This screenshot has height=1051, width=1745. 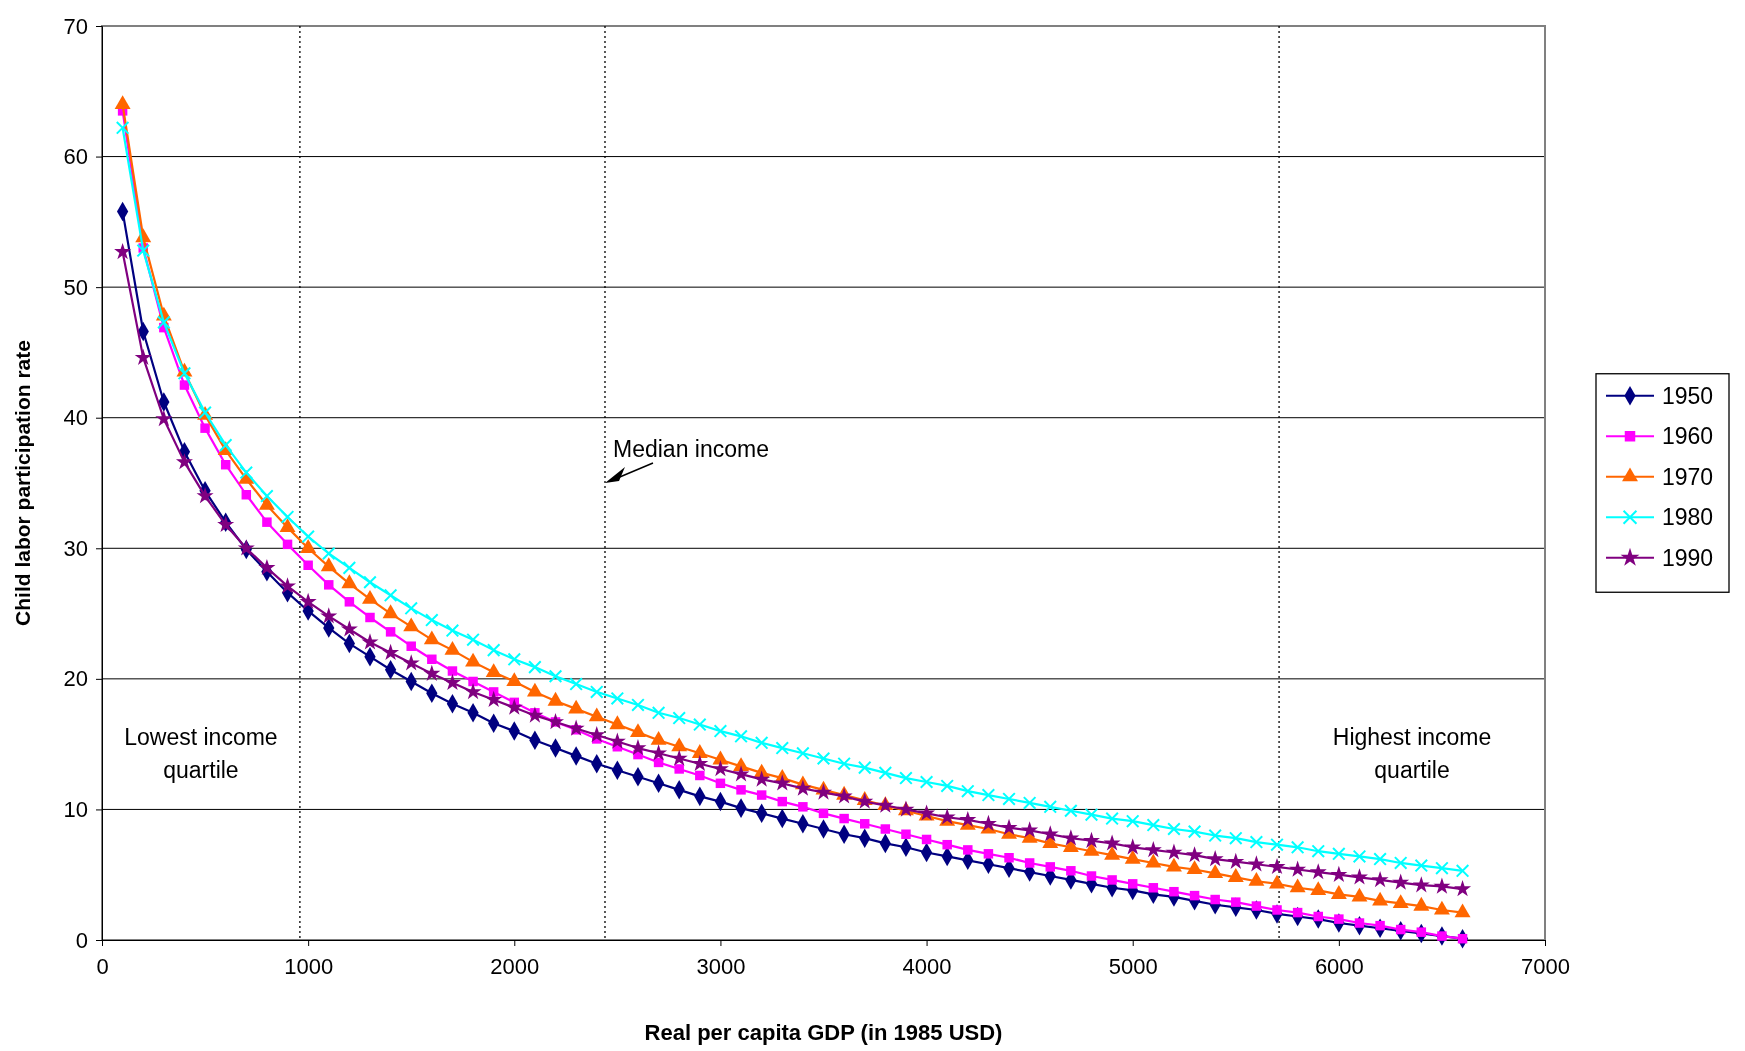 I want to click on x-tick-label: 2000, so click(x=515, y=966).